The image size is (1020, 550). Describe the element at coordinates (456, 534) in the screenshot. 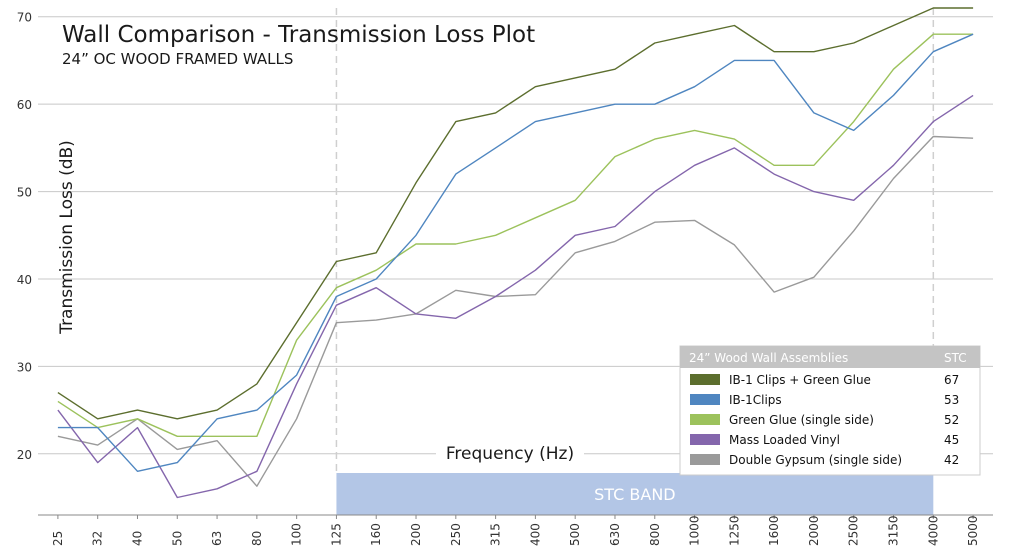

I see `x-tick-label: 250` at that location.